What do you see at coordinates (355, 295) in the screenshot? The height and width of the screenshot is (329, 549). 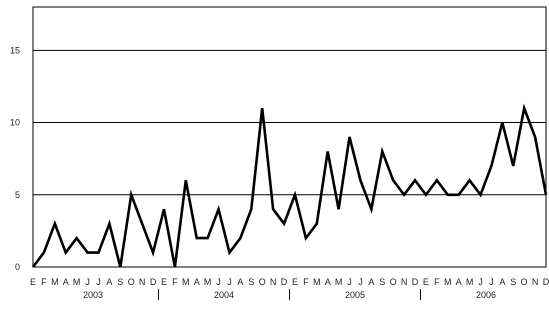 I see `year-label: 2005` at bounding box center [355, 295].